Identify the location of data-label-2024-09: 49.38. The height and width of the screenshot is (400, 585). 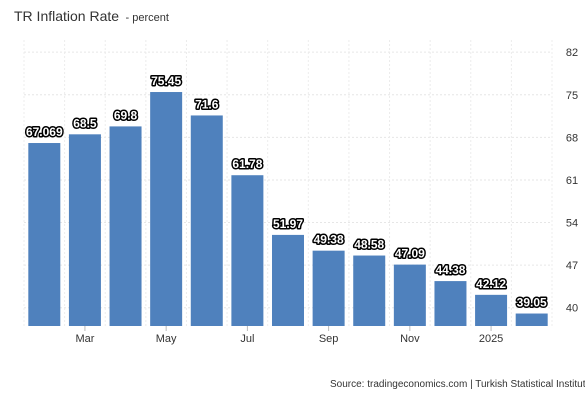
(329, 240).